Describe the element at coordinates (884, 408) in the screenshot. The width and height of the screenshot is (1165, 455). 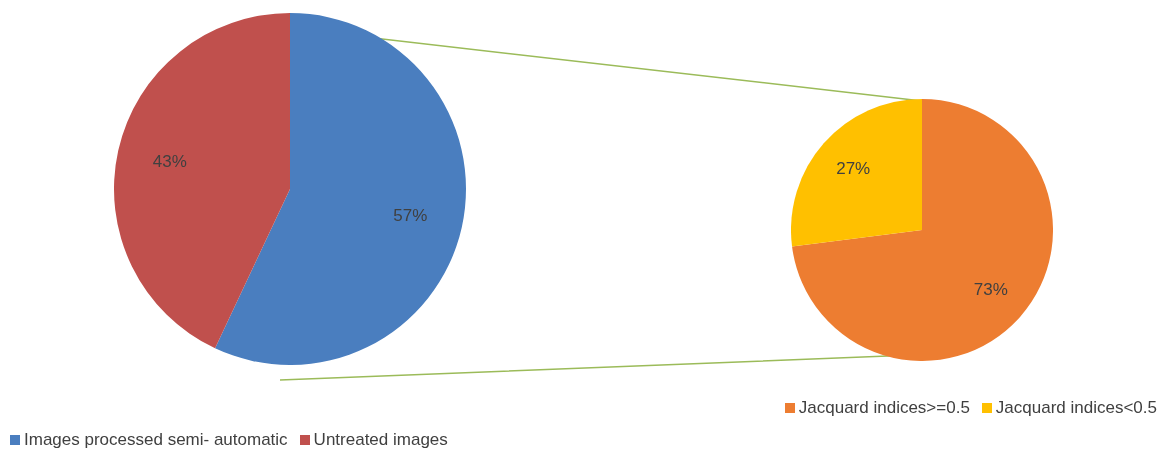
I see `legend-label: Jacquard indices>=0.5` at that location.